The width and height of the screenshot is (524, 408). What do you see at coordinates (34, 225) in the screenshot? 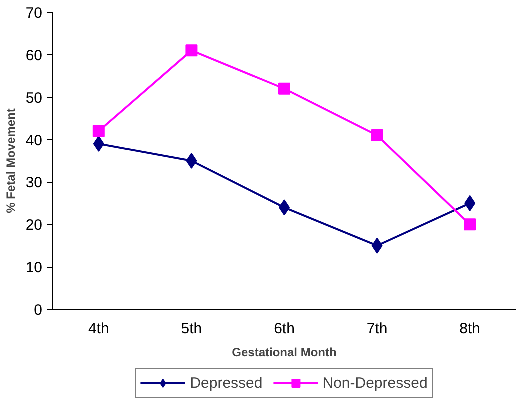
I see `y-tick-label: 20` at bounding box center [34, 225].